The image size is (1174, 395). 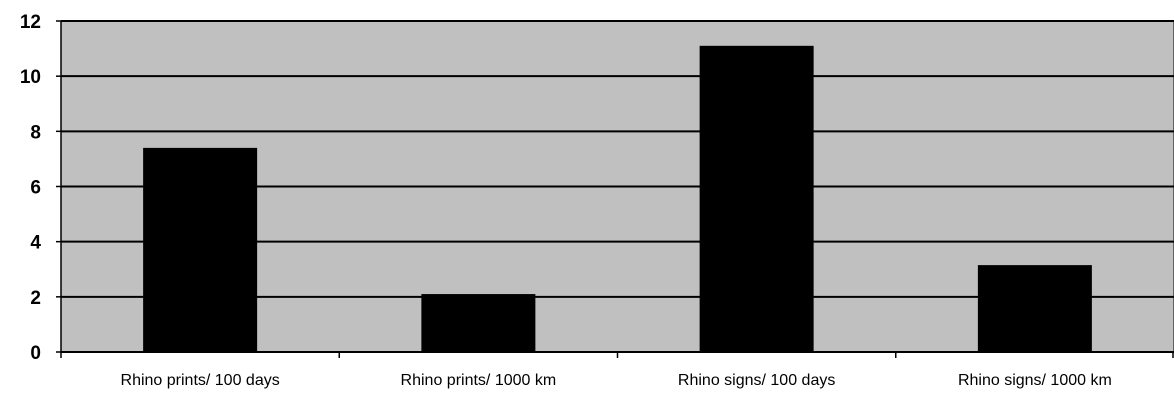 I want to click on x-tick-label: Rhino signs/ 100 days, so click(x=756, y=380).